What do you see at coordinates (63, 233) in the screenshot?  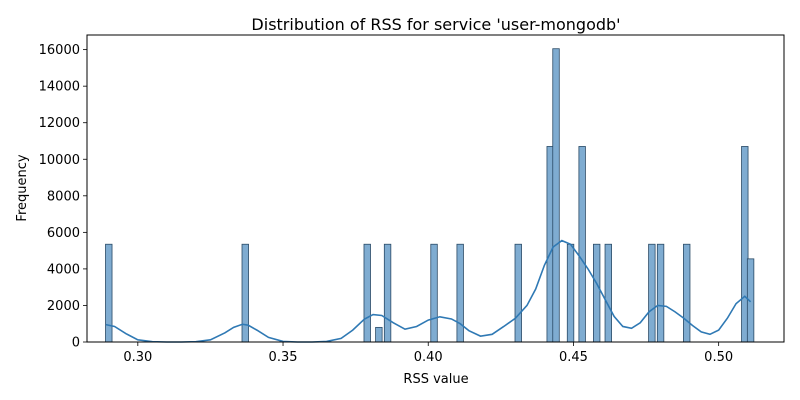 I see `y-tick-label: 6000` at bounding box center [63, 233].